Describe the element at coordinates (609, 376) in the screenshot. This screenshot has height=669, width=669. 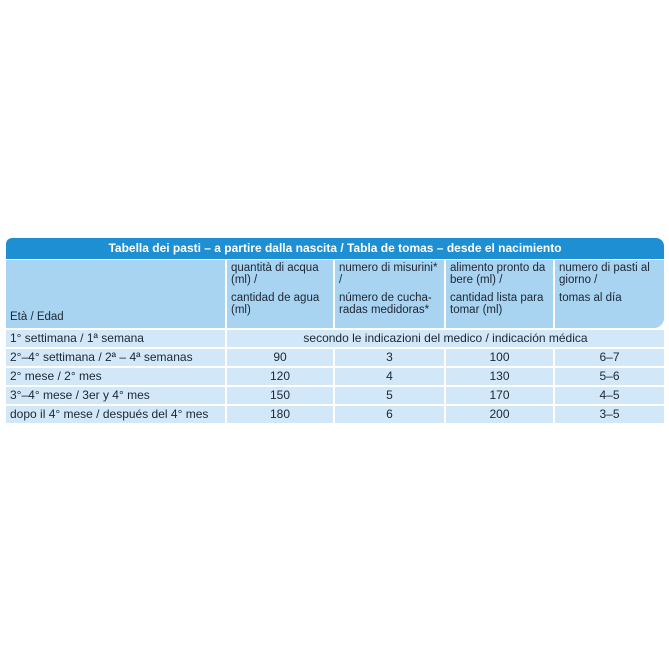
I see `cell-meals: 5–6` at that location.